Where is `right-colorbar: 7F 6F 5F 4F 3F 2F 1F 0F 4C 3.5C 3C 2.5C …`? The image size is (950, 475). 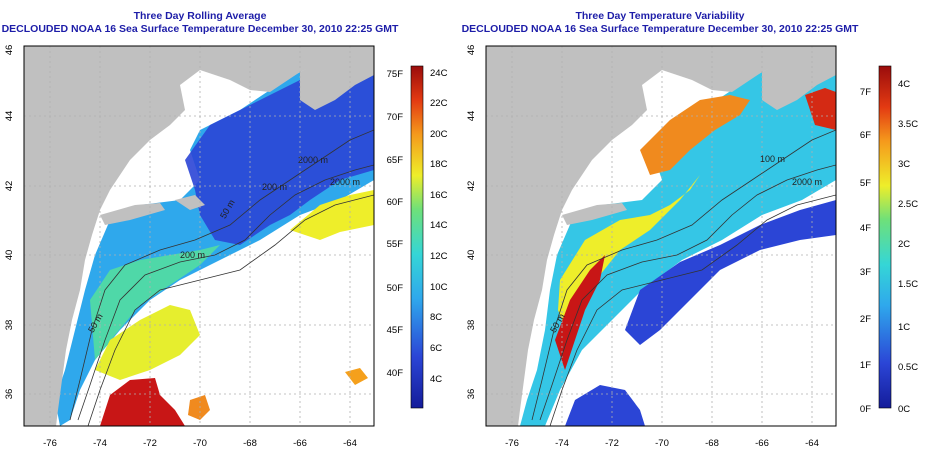
right-colorbar: 7F 6F 5F 4F 3F 2F 1F 0F 4C 3.5C 3C 2.5C … is located at coordinates (889, 240).